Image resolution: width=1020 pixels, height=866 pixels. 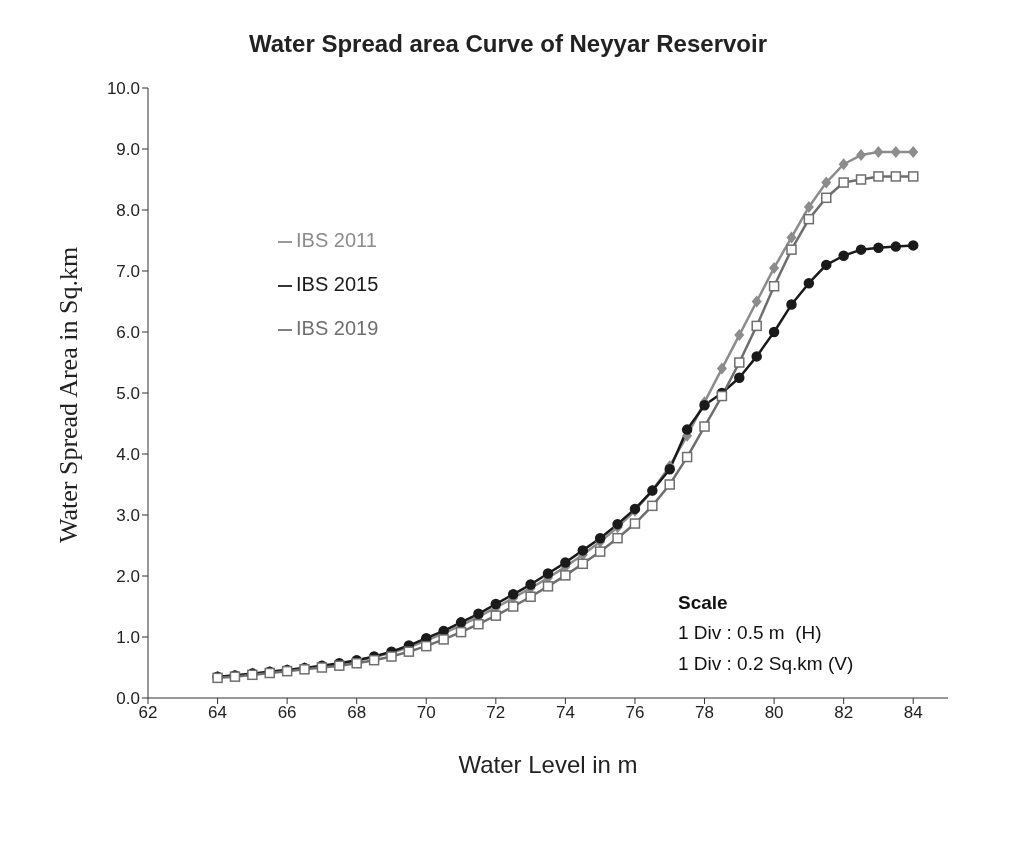 What do you see at coordinates (128, 150) in the screenshot?
I see `y-tick-label: 9.0` at bounding box center [128, 150].